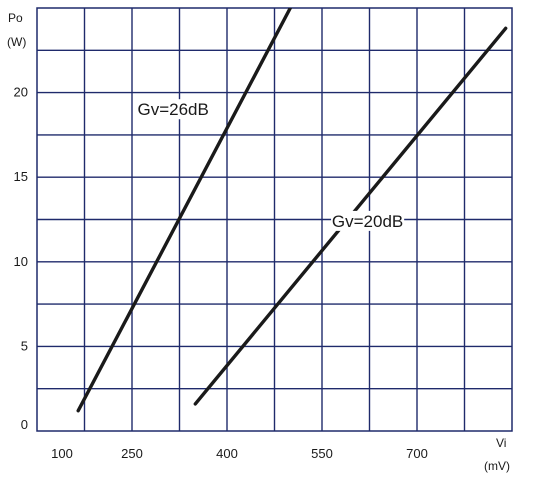 This screenshot has height=478, width=537. I want to click on series-label-gv-20db: Gv=20dB, so click(367, 221).